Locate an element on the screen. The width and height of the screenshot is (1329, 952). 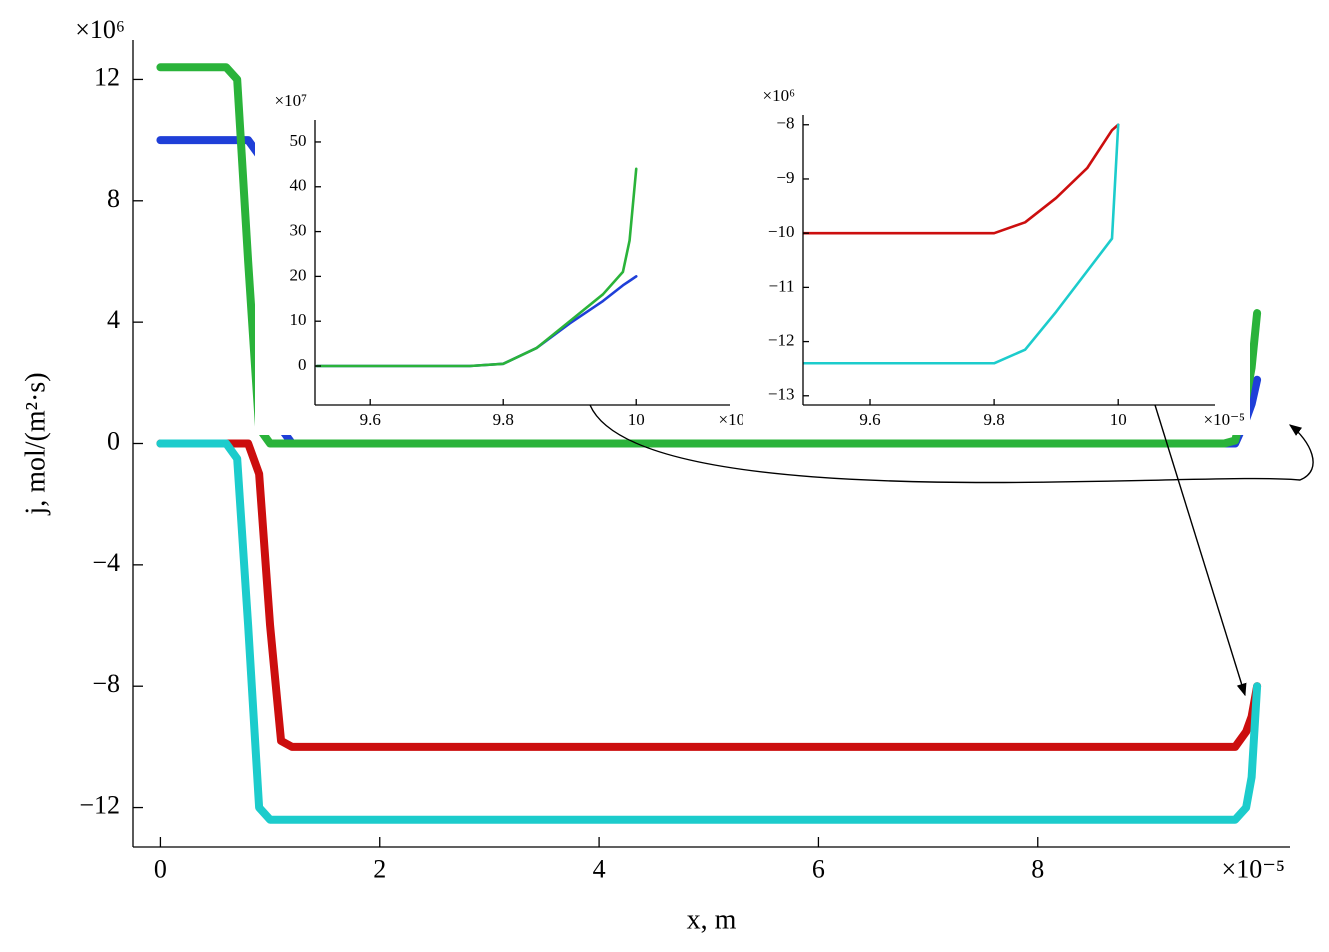
y-tick-label: −13 is located at coordinates (781, 394).